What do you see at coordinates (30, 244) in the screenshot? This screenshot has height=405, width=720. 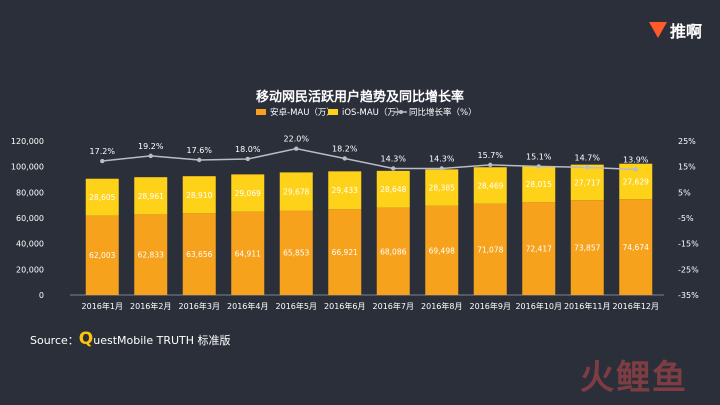 I see `y-left-tick: 40,000` at bounding box center [30, 244].